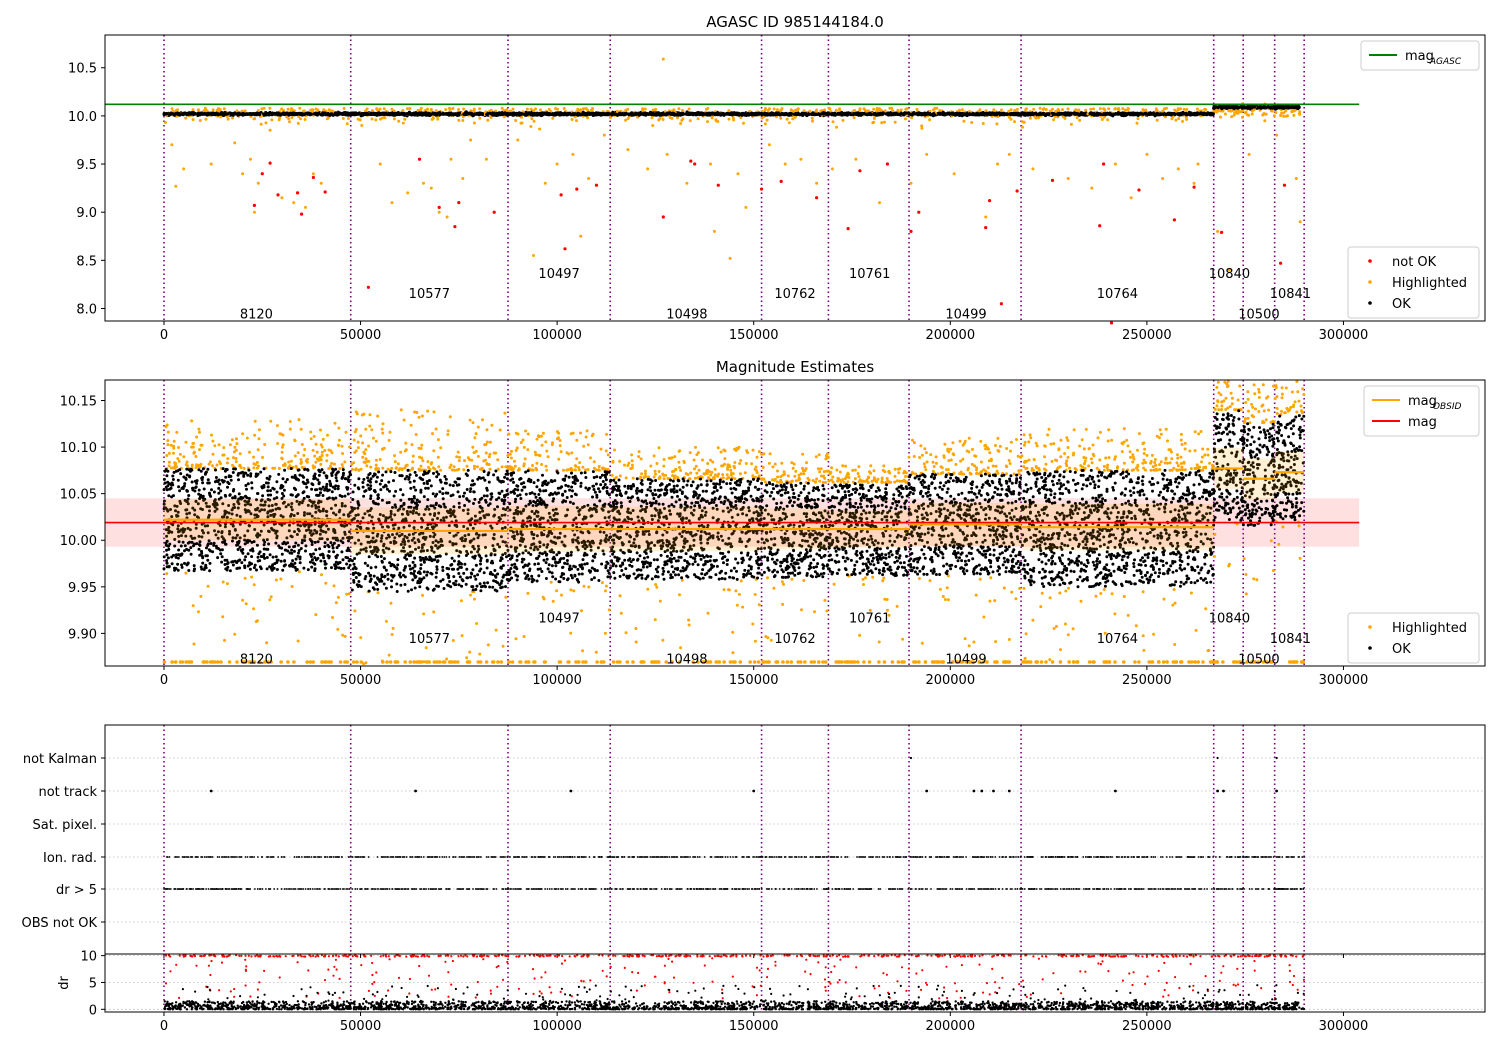 The width and height of the screenshot is (1500, 1054). What do you see at coordinates (429, 639) in the screenshot?
I see `obsid-label: 10577` at bounding box center [429, 639].